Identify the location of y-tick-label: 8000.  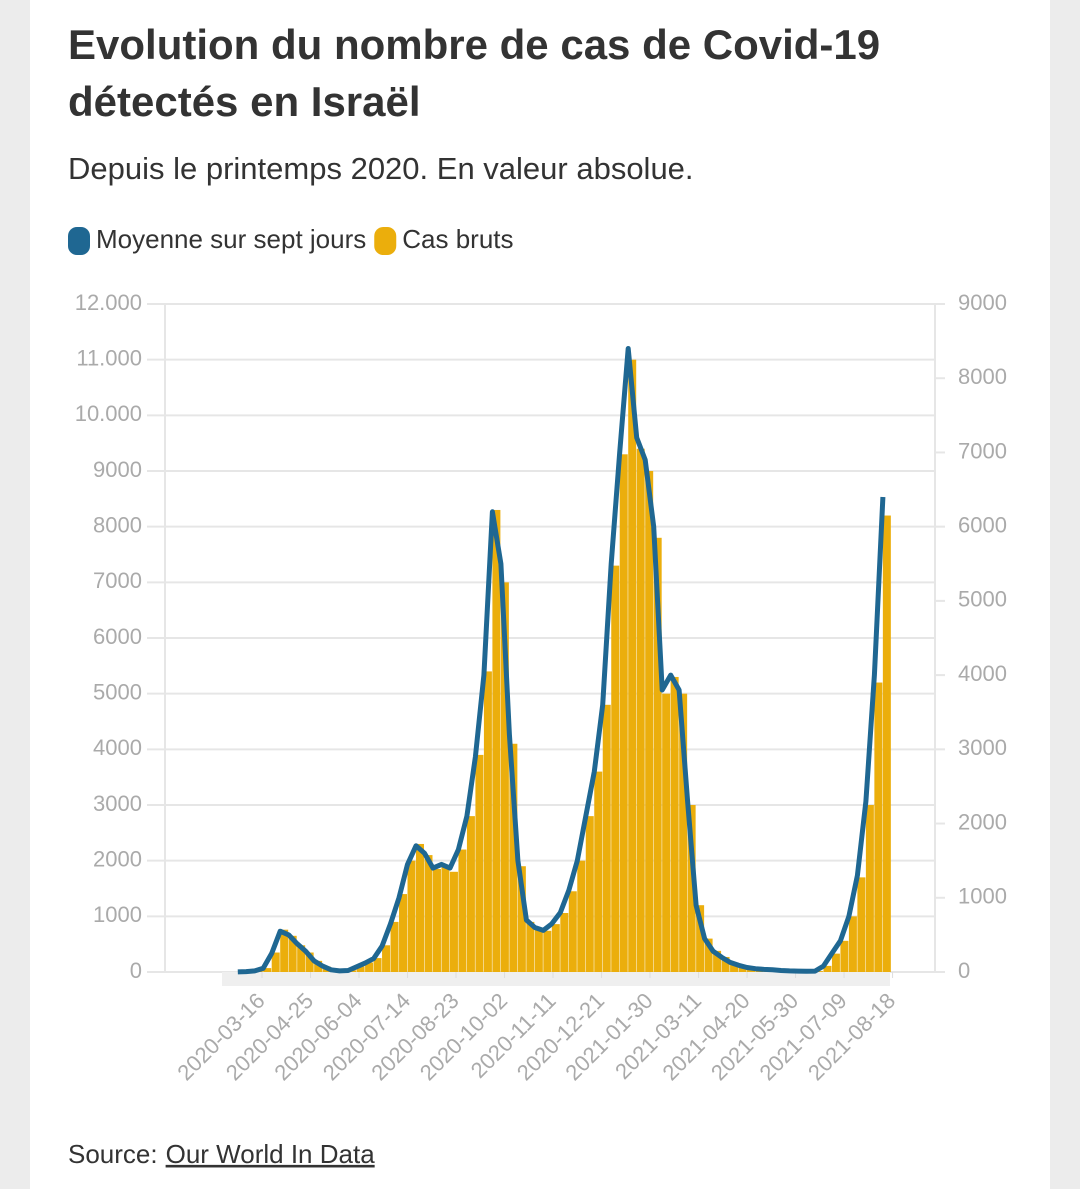
(117, 524).